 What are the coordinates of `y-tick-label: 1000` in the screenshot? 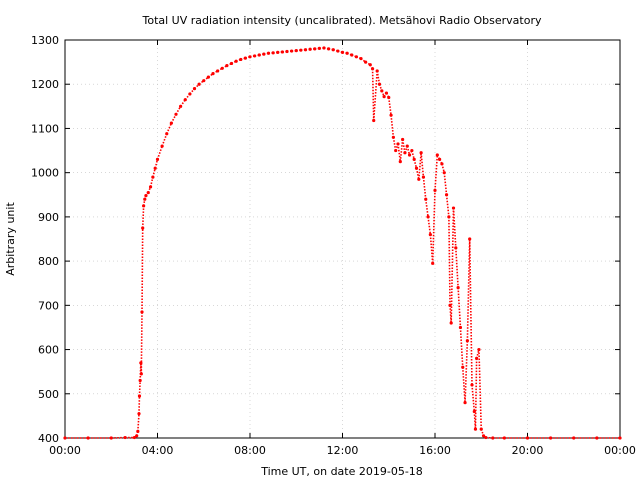 It's located at (45, 173).